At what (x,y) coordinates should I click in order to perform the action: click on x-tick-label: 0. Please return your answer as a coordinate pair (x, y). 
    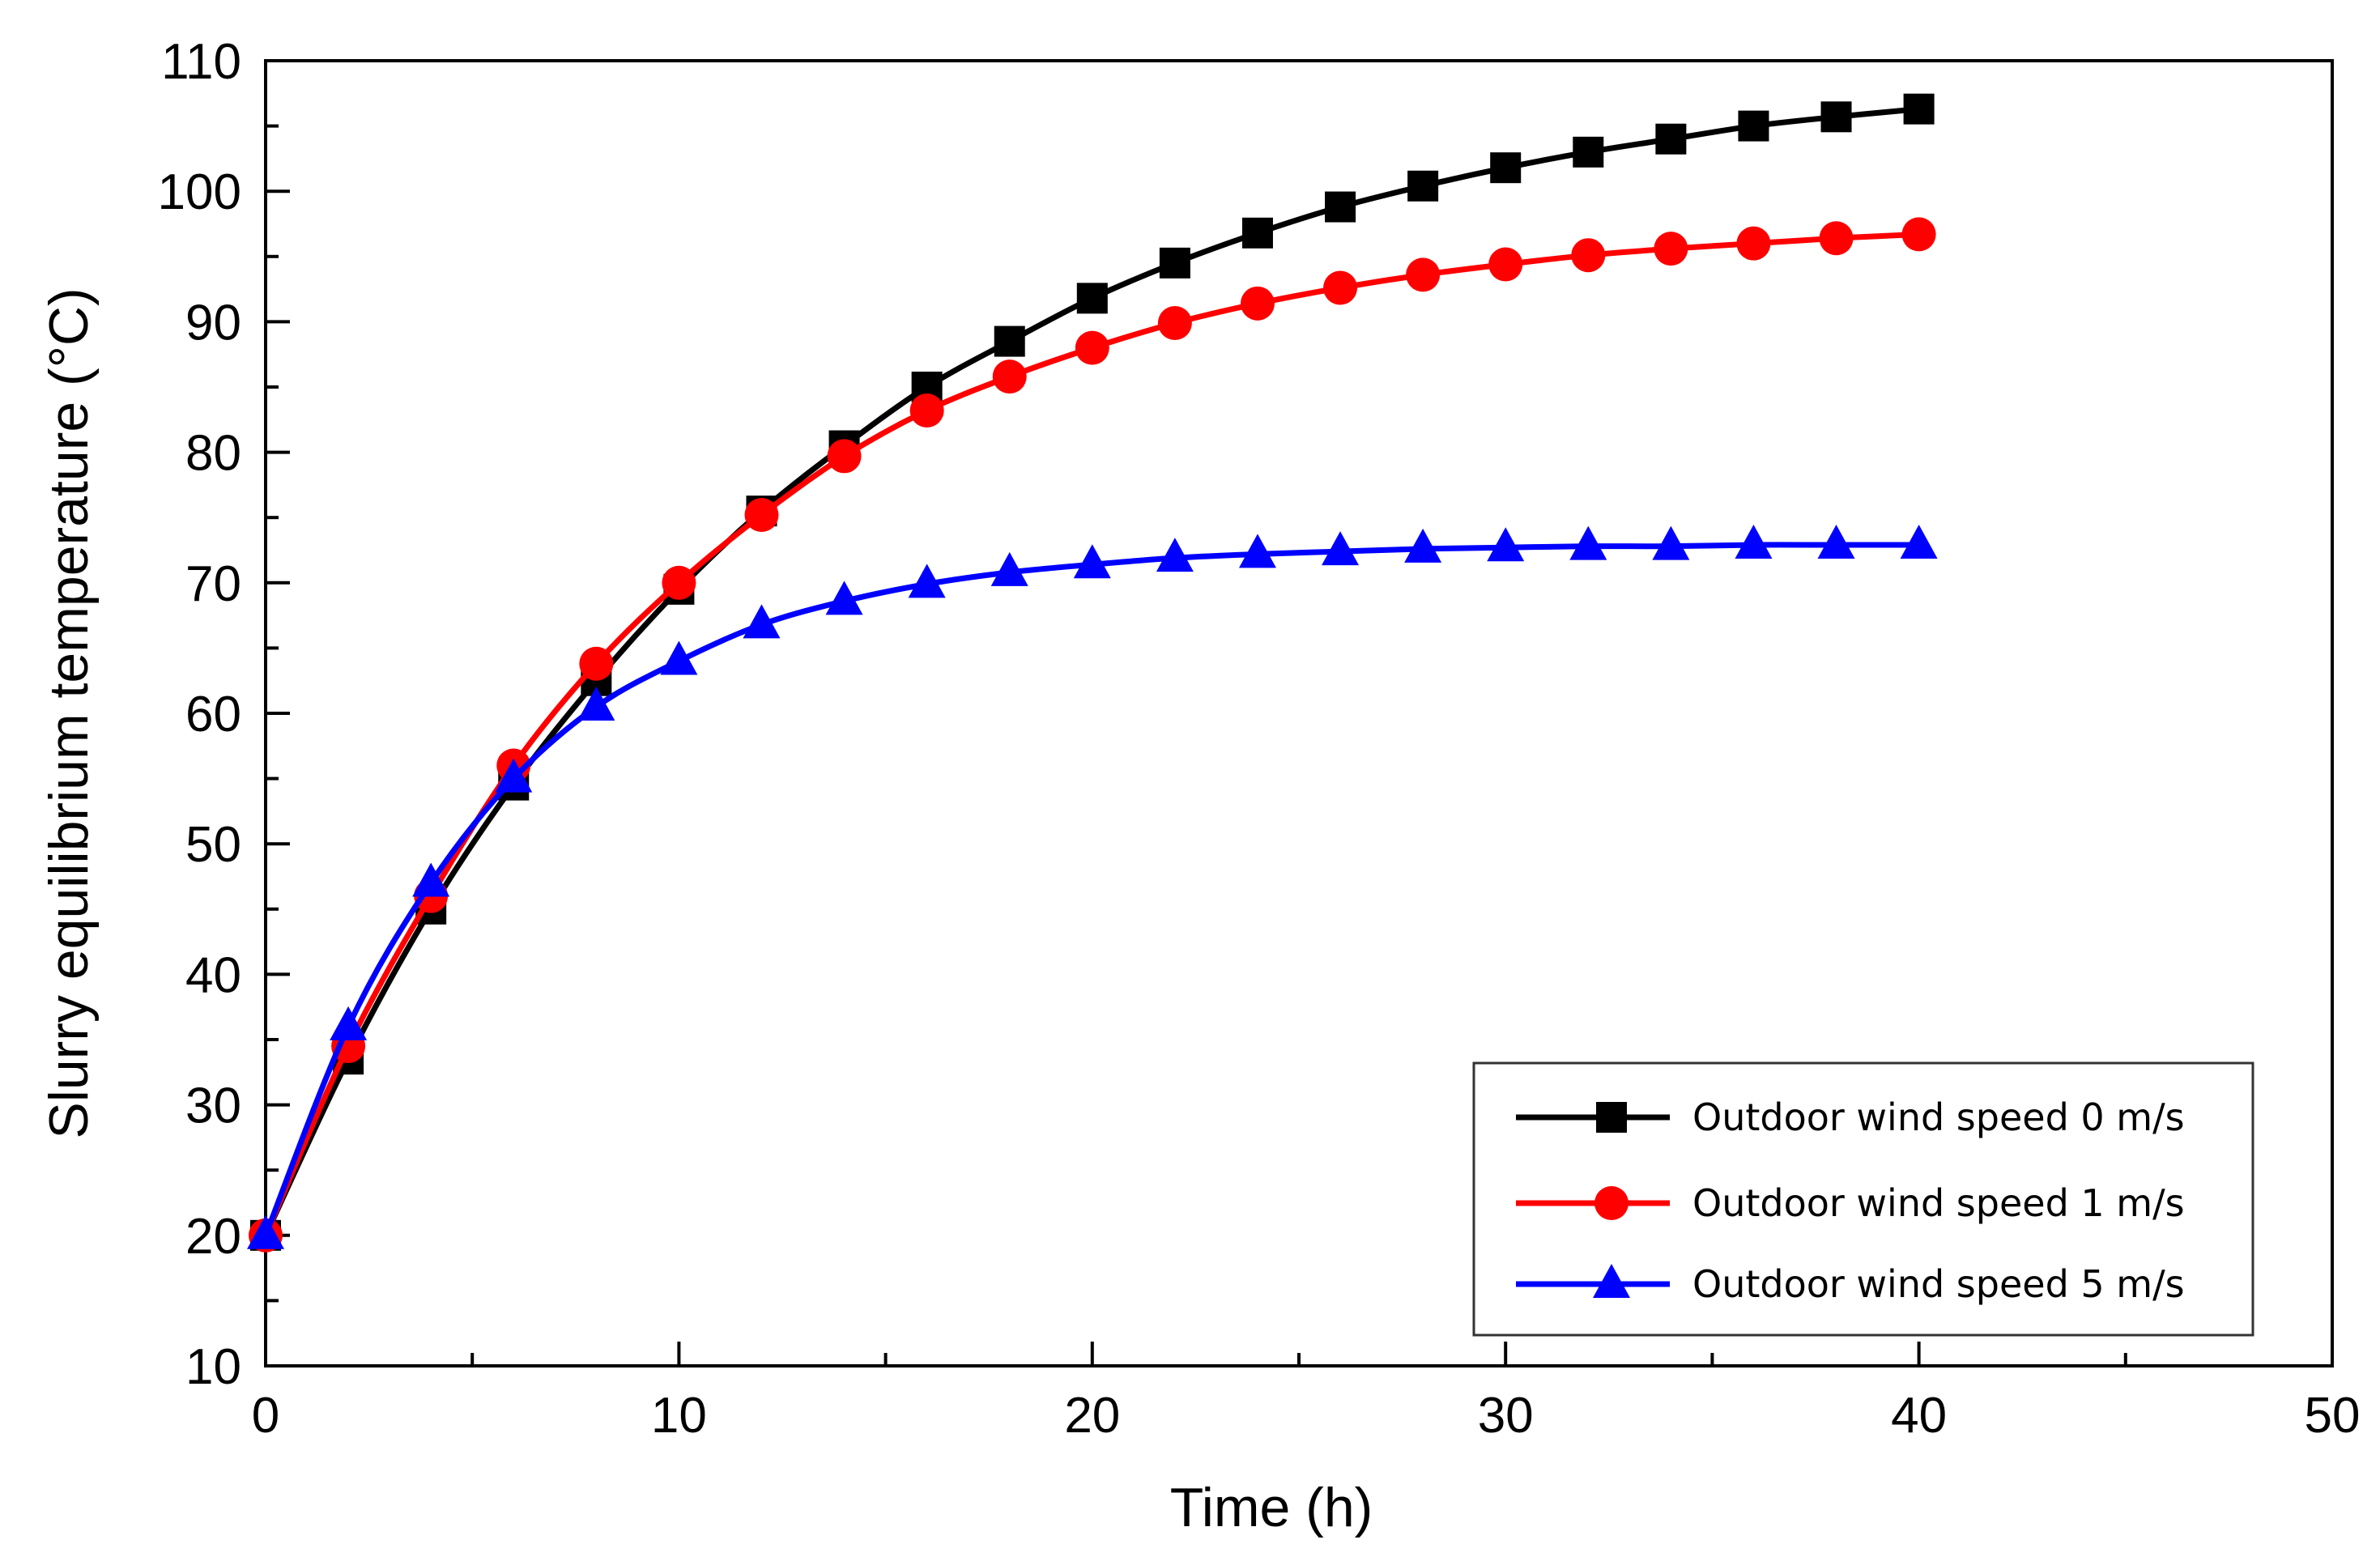
    Looking at the image, I should click on (265, 1416).